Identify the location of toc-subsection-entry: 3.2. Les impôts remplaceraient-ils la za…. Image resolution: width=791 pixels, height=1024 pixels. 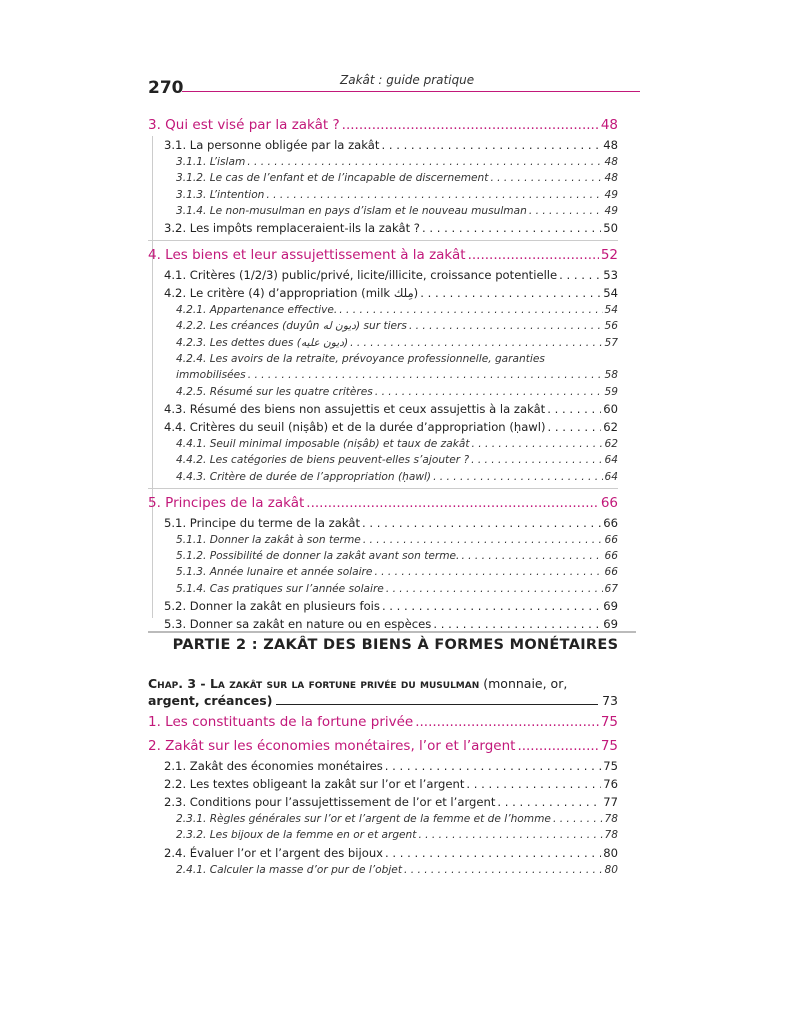
(383, 228).